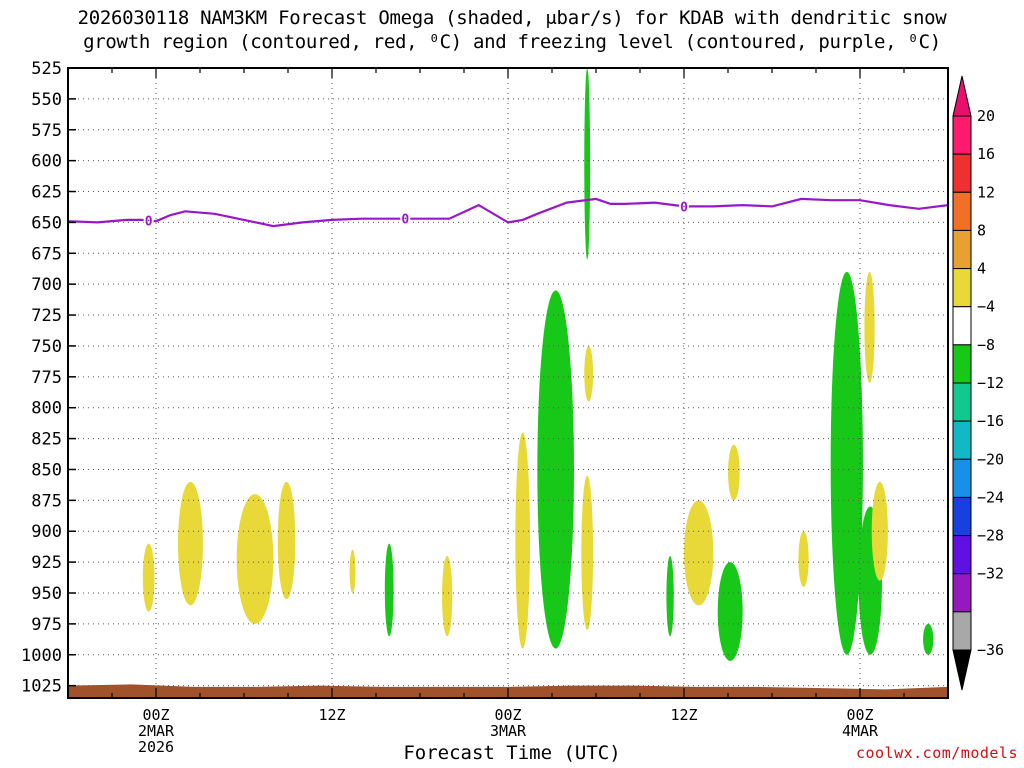 This screenshot has height=768, width=1024. What do you see at coordinates (981, 269) in the screenshot?
I see `colorbar-label: 4` at bounding box center [981, 269].